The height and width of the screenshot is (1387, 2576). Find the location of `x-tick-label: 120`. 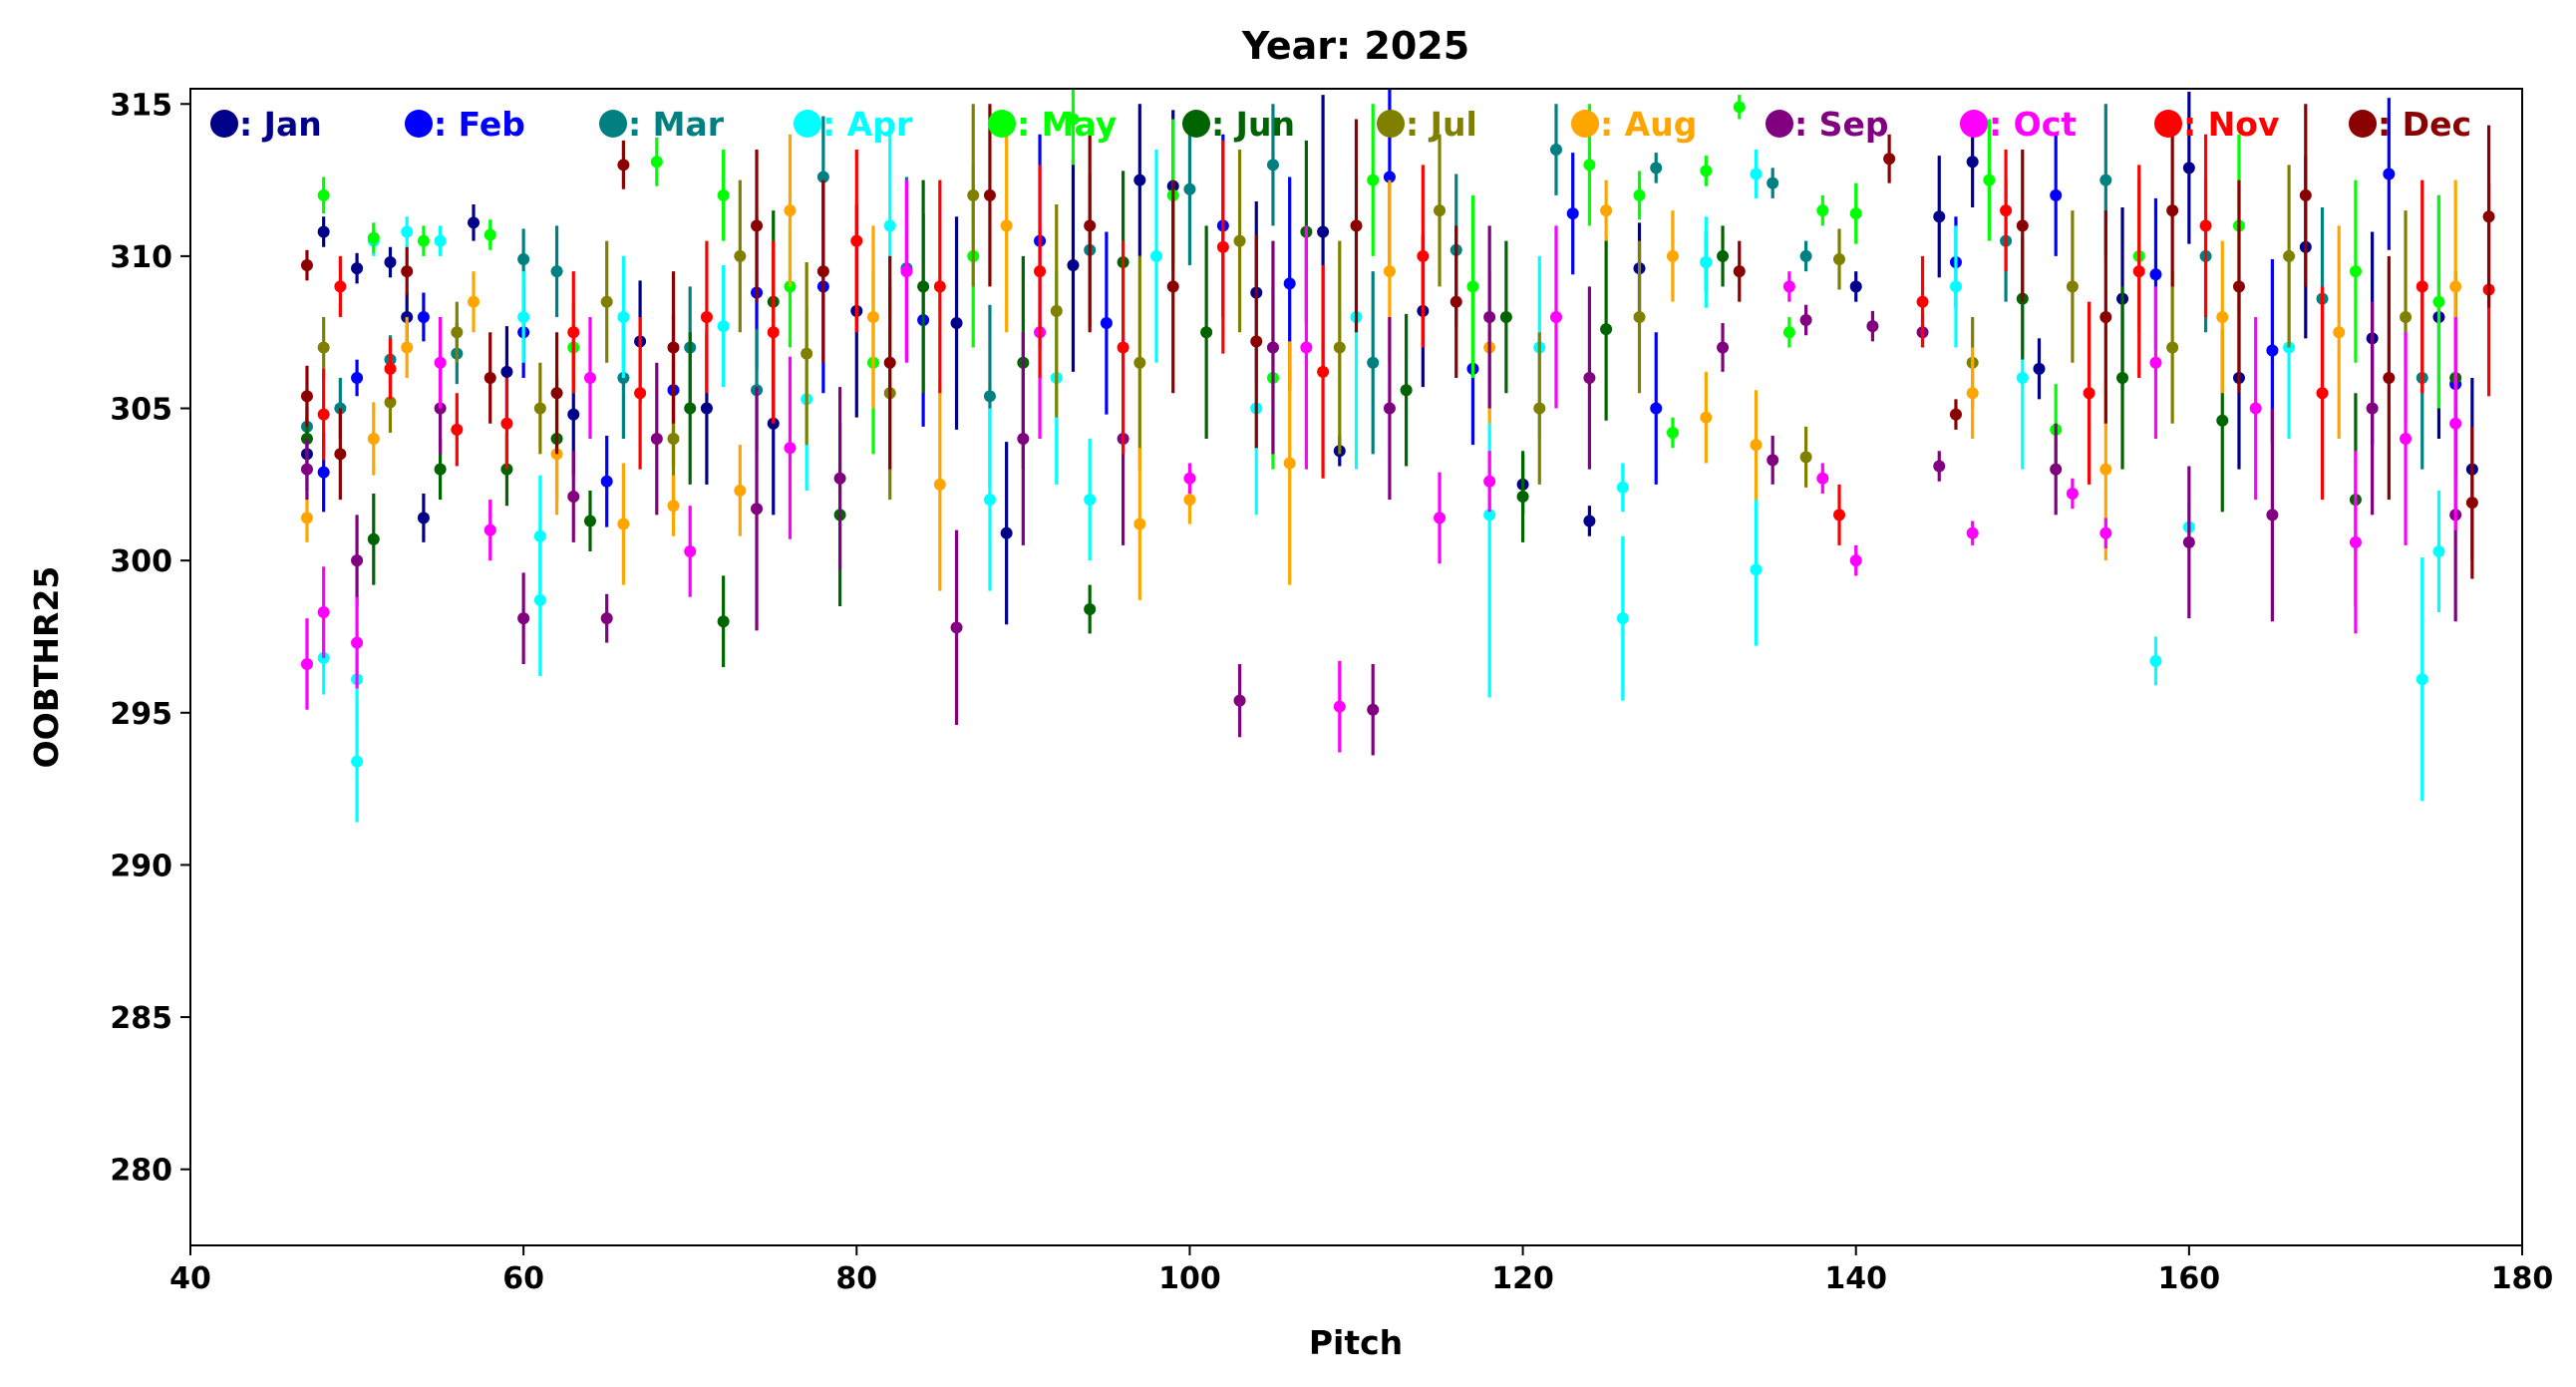

x-tick-label: 120 is located at coordinates (1522, 1278).